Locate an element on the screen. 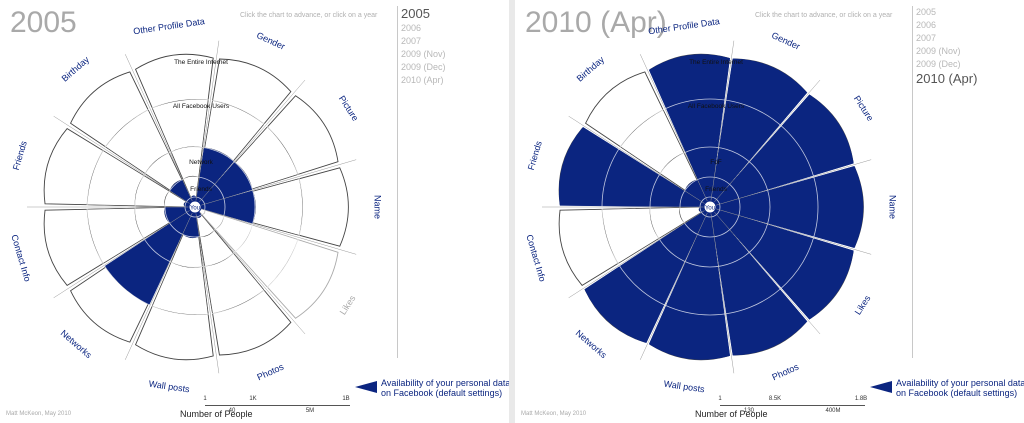  people-scale: 1 8.5K 1.8B 130 400M is located at coordinates (795, 406).